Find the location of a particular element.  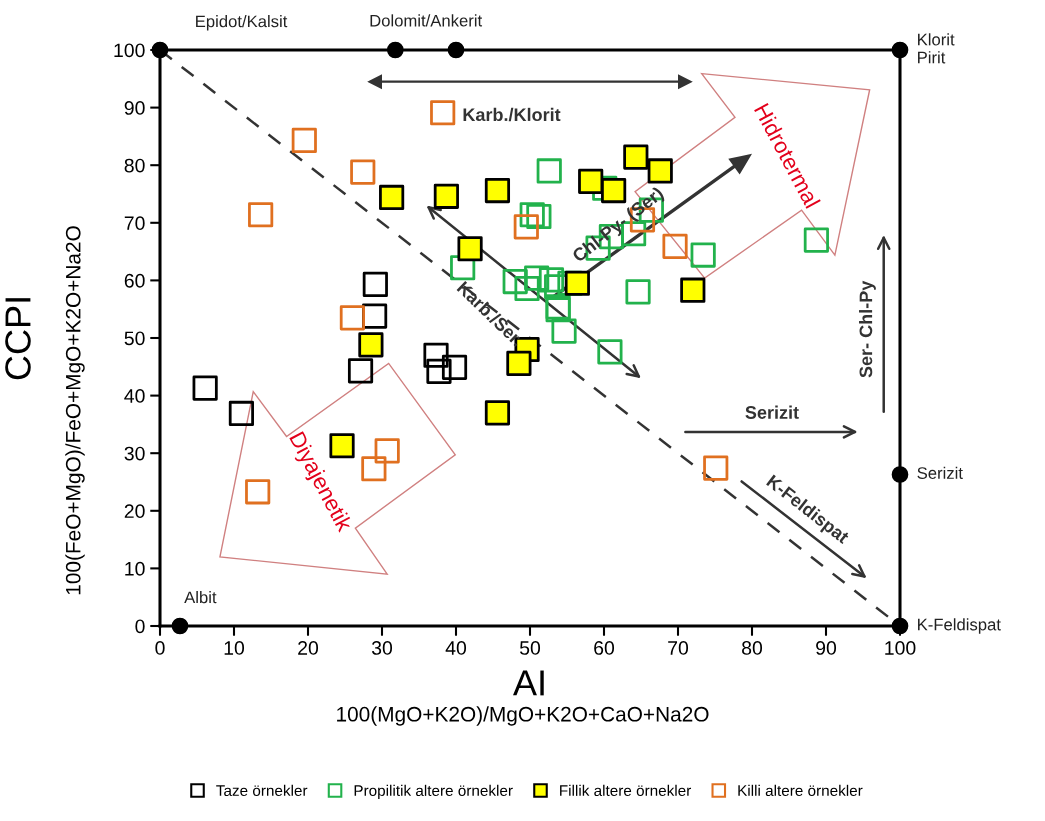

annotation: Ser- Chl-Py is located at coordinates (867, 329).